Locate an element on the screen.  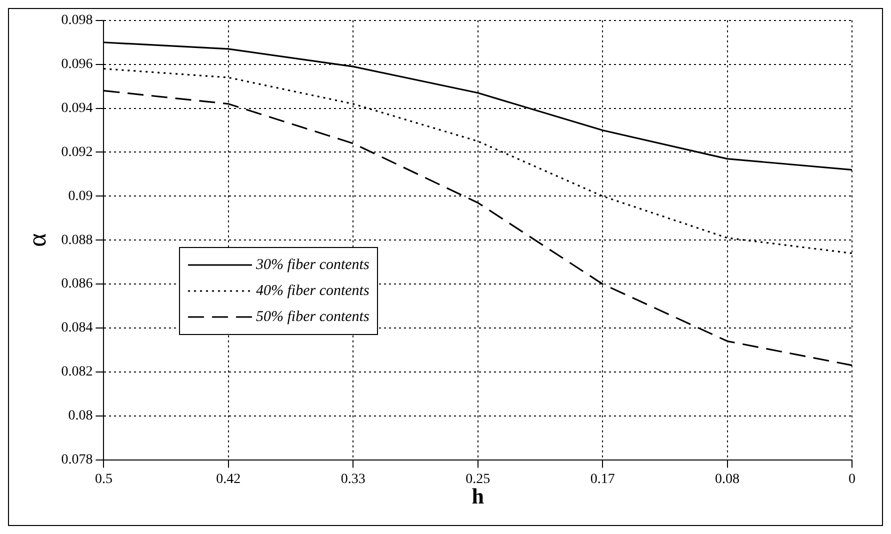
x-tick-label: 0 is located at coordinates (852, 479).